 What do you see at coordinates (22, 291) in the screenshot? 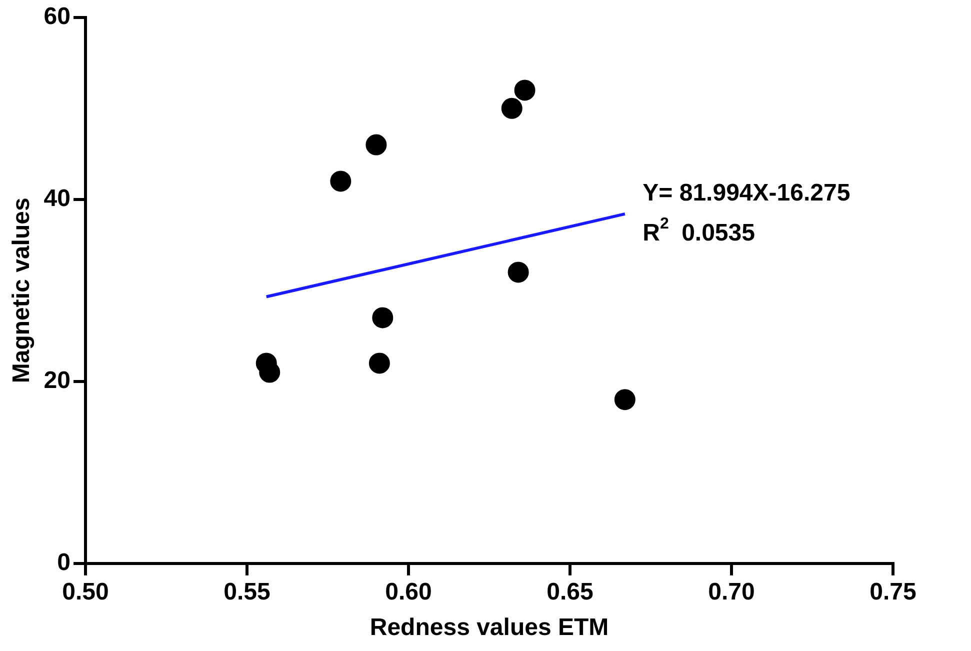
I see `y-axis-title: Magnetic values` at bounding box center [22, 291].